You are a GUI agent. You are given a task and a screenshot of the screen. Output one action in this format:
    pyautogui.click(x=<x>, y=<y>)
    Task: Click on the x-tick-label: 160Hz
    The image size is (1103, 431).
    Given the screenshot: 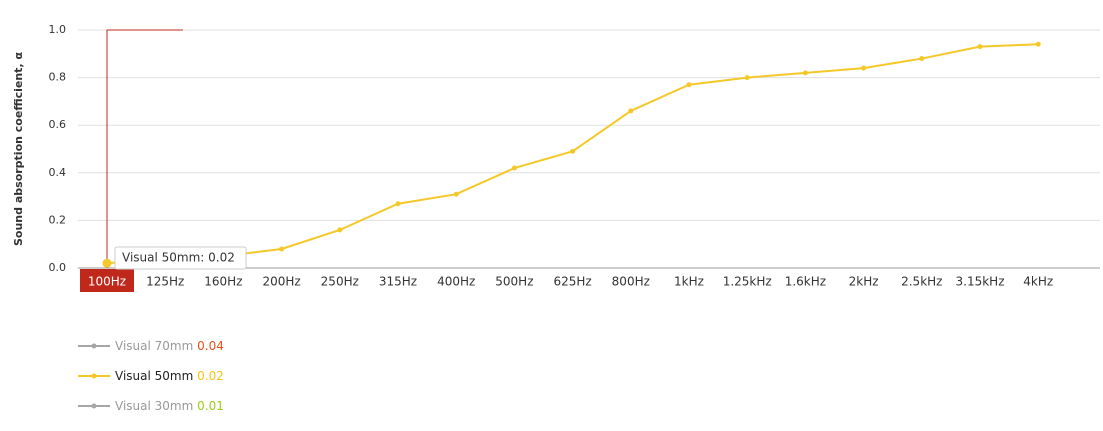 What is the action you would take?
    pyautogui.click(x=223, y=282)
    